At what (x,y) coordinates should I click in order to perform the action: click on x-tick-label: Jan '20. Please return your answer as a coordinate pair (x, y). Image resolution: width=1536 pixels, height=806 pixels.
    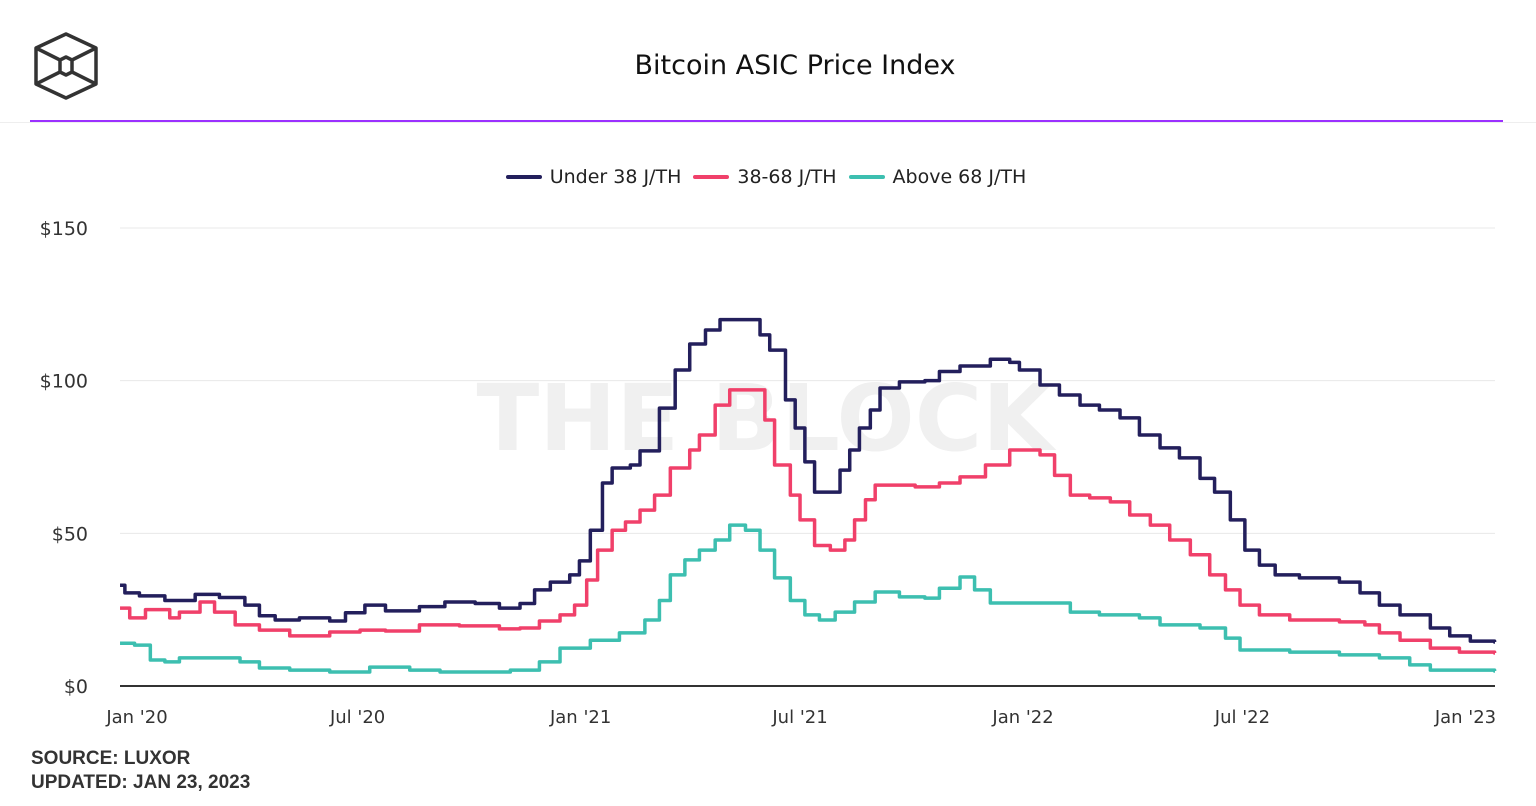
    Looking at the image, I should click on (136, 717).